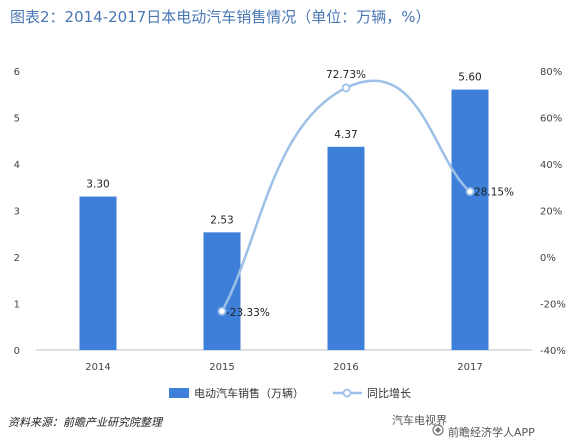 Image resolution: width=570 pixels, height=440 pixels. What do you see at coordinates (97, 367) in the screenshot?
I see `x-tick-label: 2014` at bounding box center [97, 367].